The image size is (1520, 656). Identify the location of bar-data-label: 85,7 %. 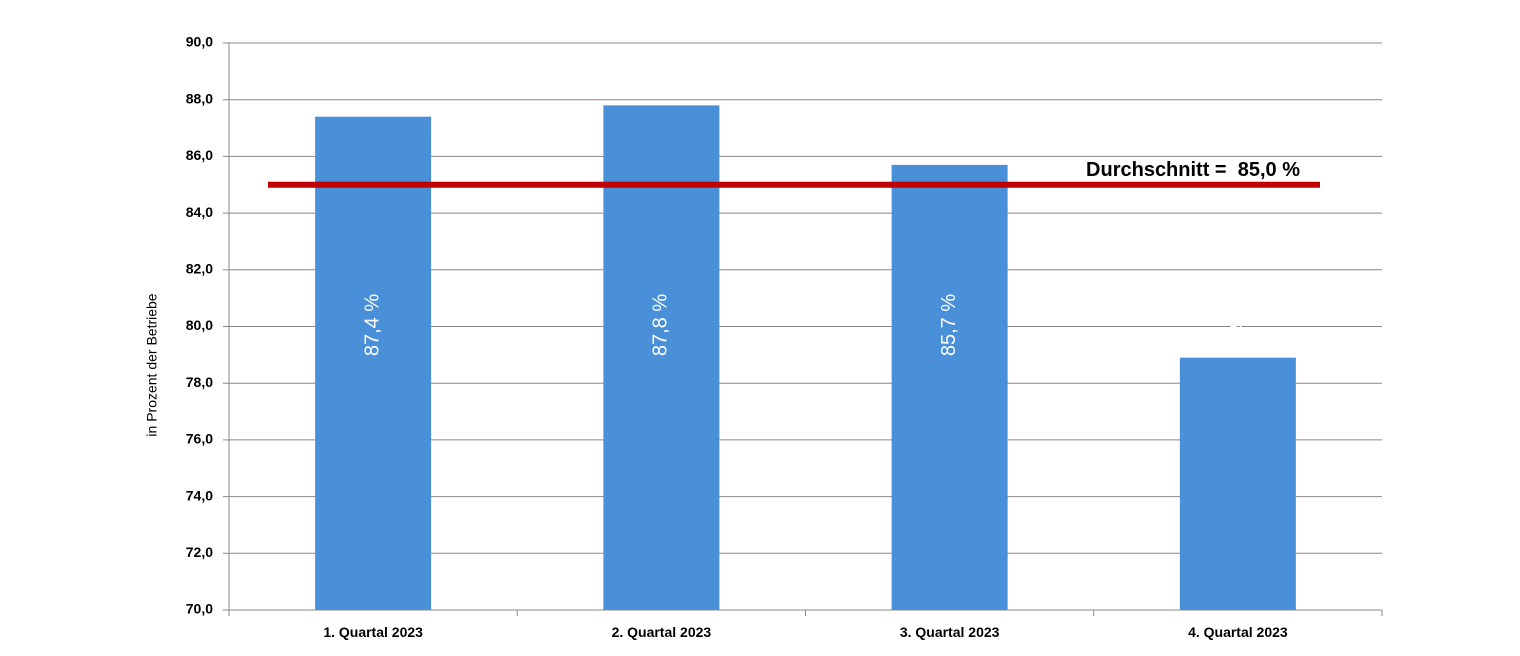
(949, 325).